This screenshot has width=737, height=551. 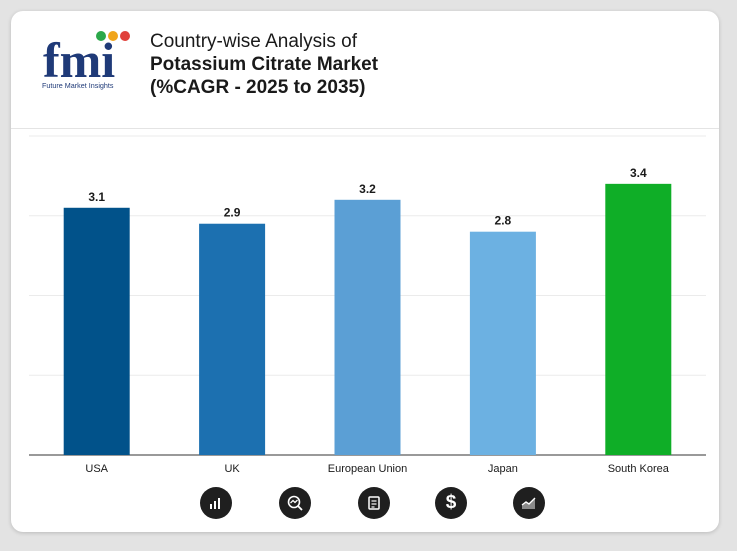 What do you see at coordinates (529, 503) in the screenshot?
I see `area-chart-icon` at bounding box center [529, 503].